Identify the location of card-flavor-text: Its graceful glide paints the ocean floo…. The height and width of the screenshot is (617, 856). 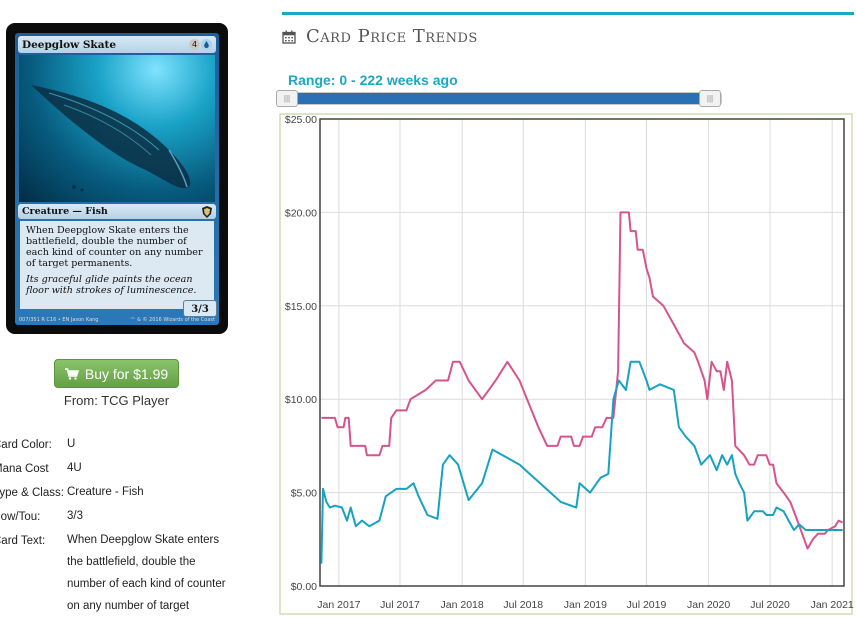
(111, 285).